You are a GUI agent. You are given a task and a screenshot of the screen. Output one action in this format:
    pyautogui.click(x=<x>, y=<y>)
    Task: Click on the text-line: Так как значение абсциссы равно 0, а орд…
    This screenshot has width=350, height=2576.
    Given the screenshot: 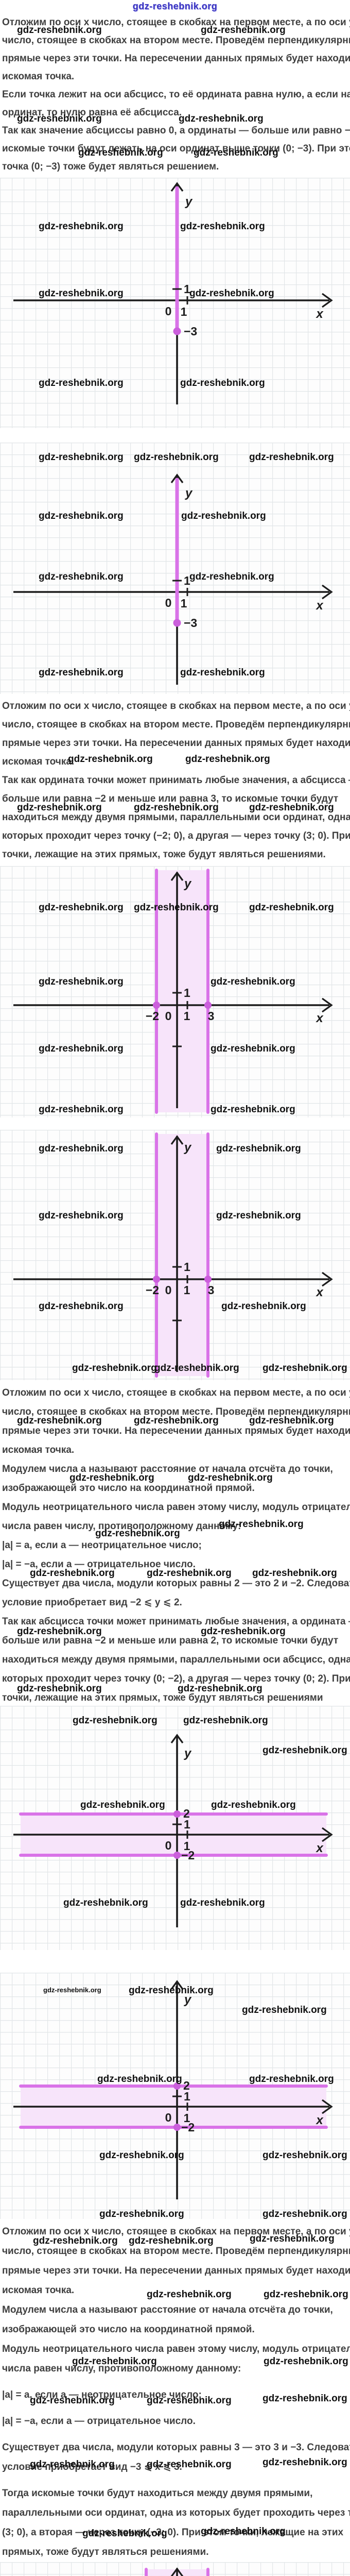 What is the action you would take?
    pyautogui.click(x=176, y=130)
    